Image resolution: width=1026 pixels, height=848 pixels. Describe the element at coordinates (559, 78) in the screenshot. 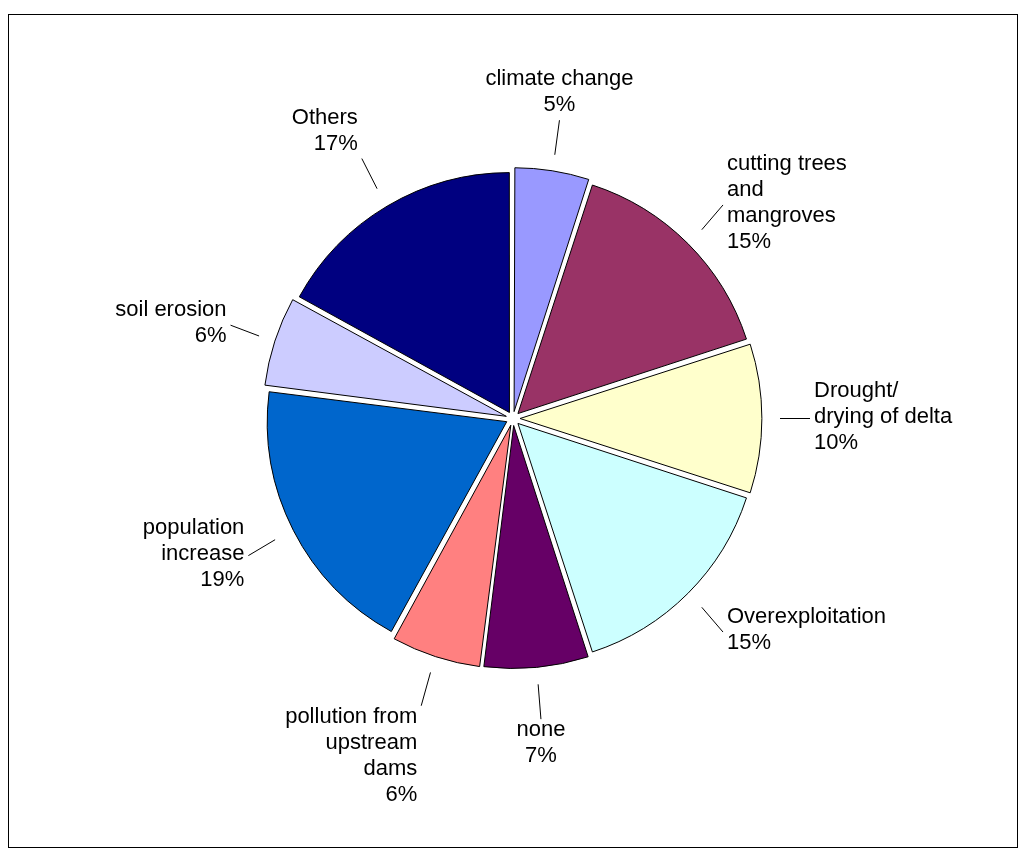

I see `slice-label: climate change` at that location.